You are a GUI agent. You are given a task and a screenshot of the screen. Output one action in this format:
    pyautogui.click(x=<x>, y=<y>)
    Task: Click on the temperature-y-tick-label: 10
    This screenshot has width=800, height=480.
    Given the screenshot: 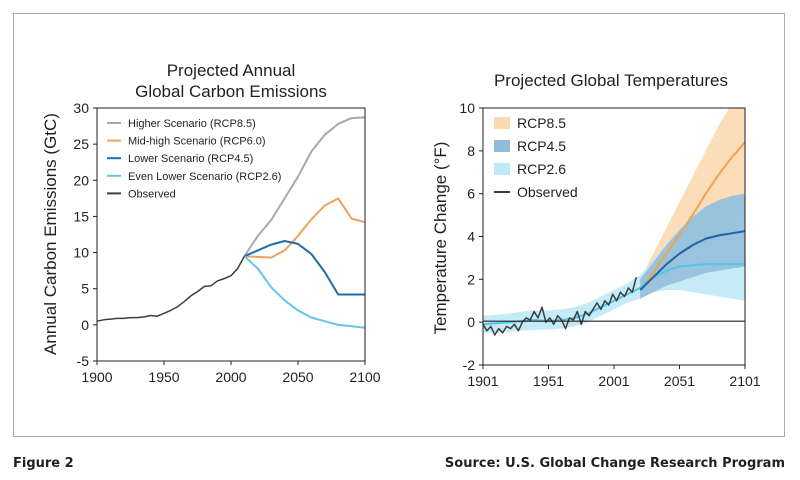 What is the action you would take?
    pyautogui.click(x=467, y=108)
    